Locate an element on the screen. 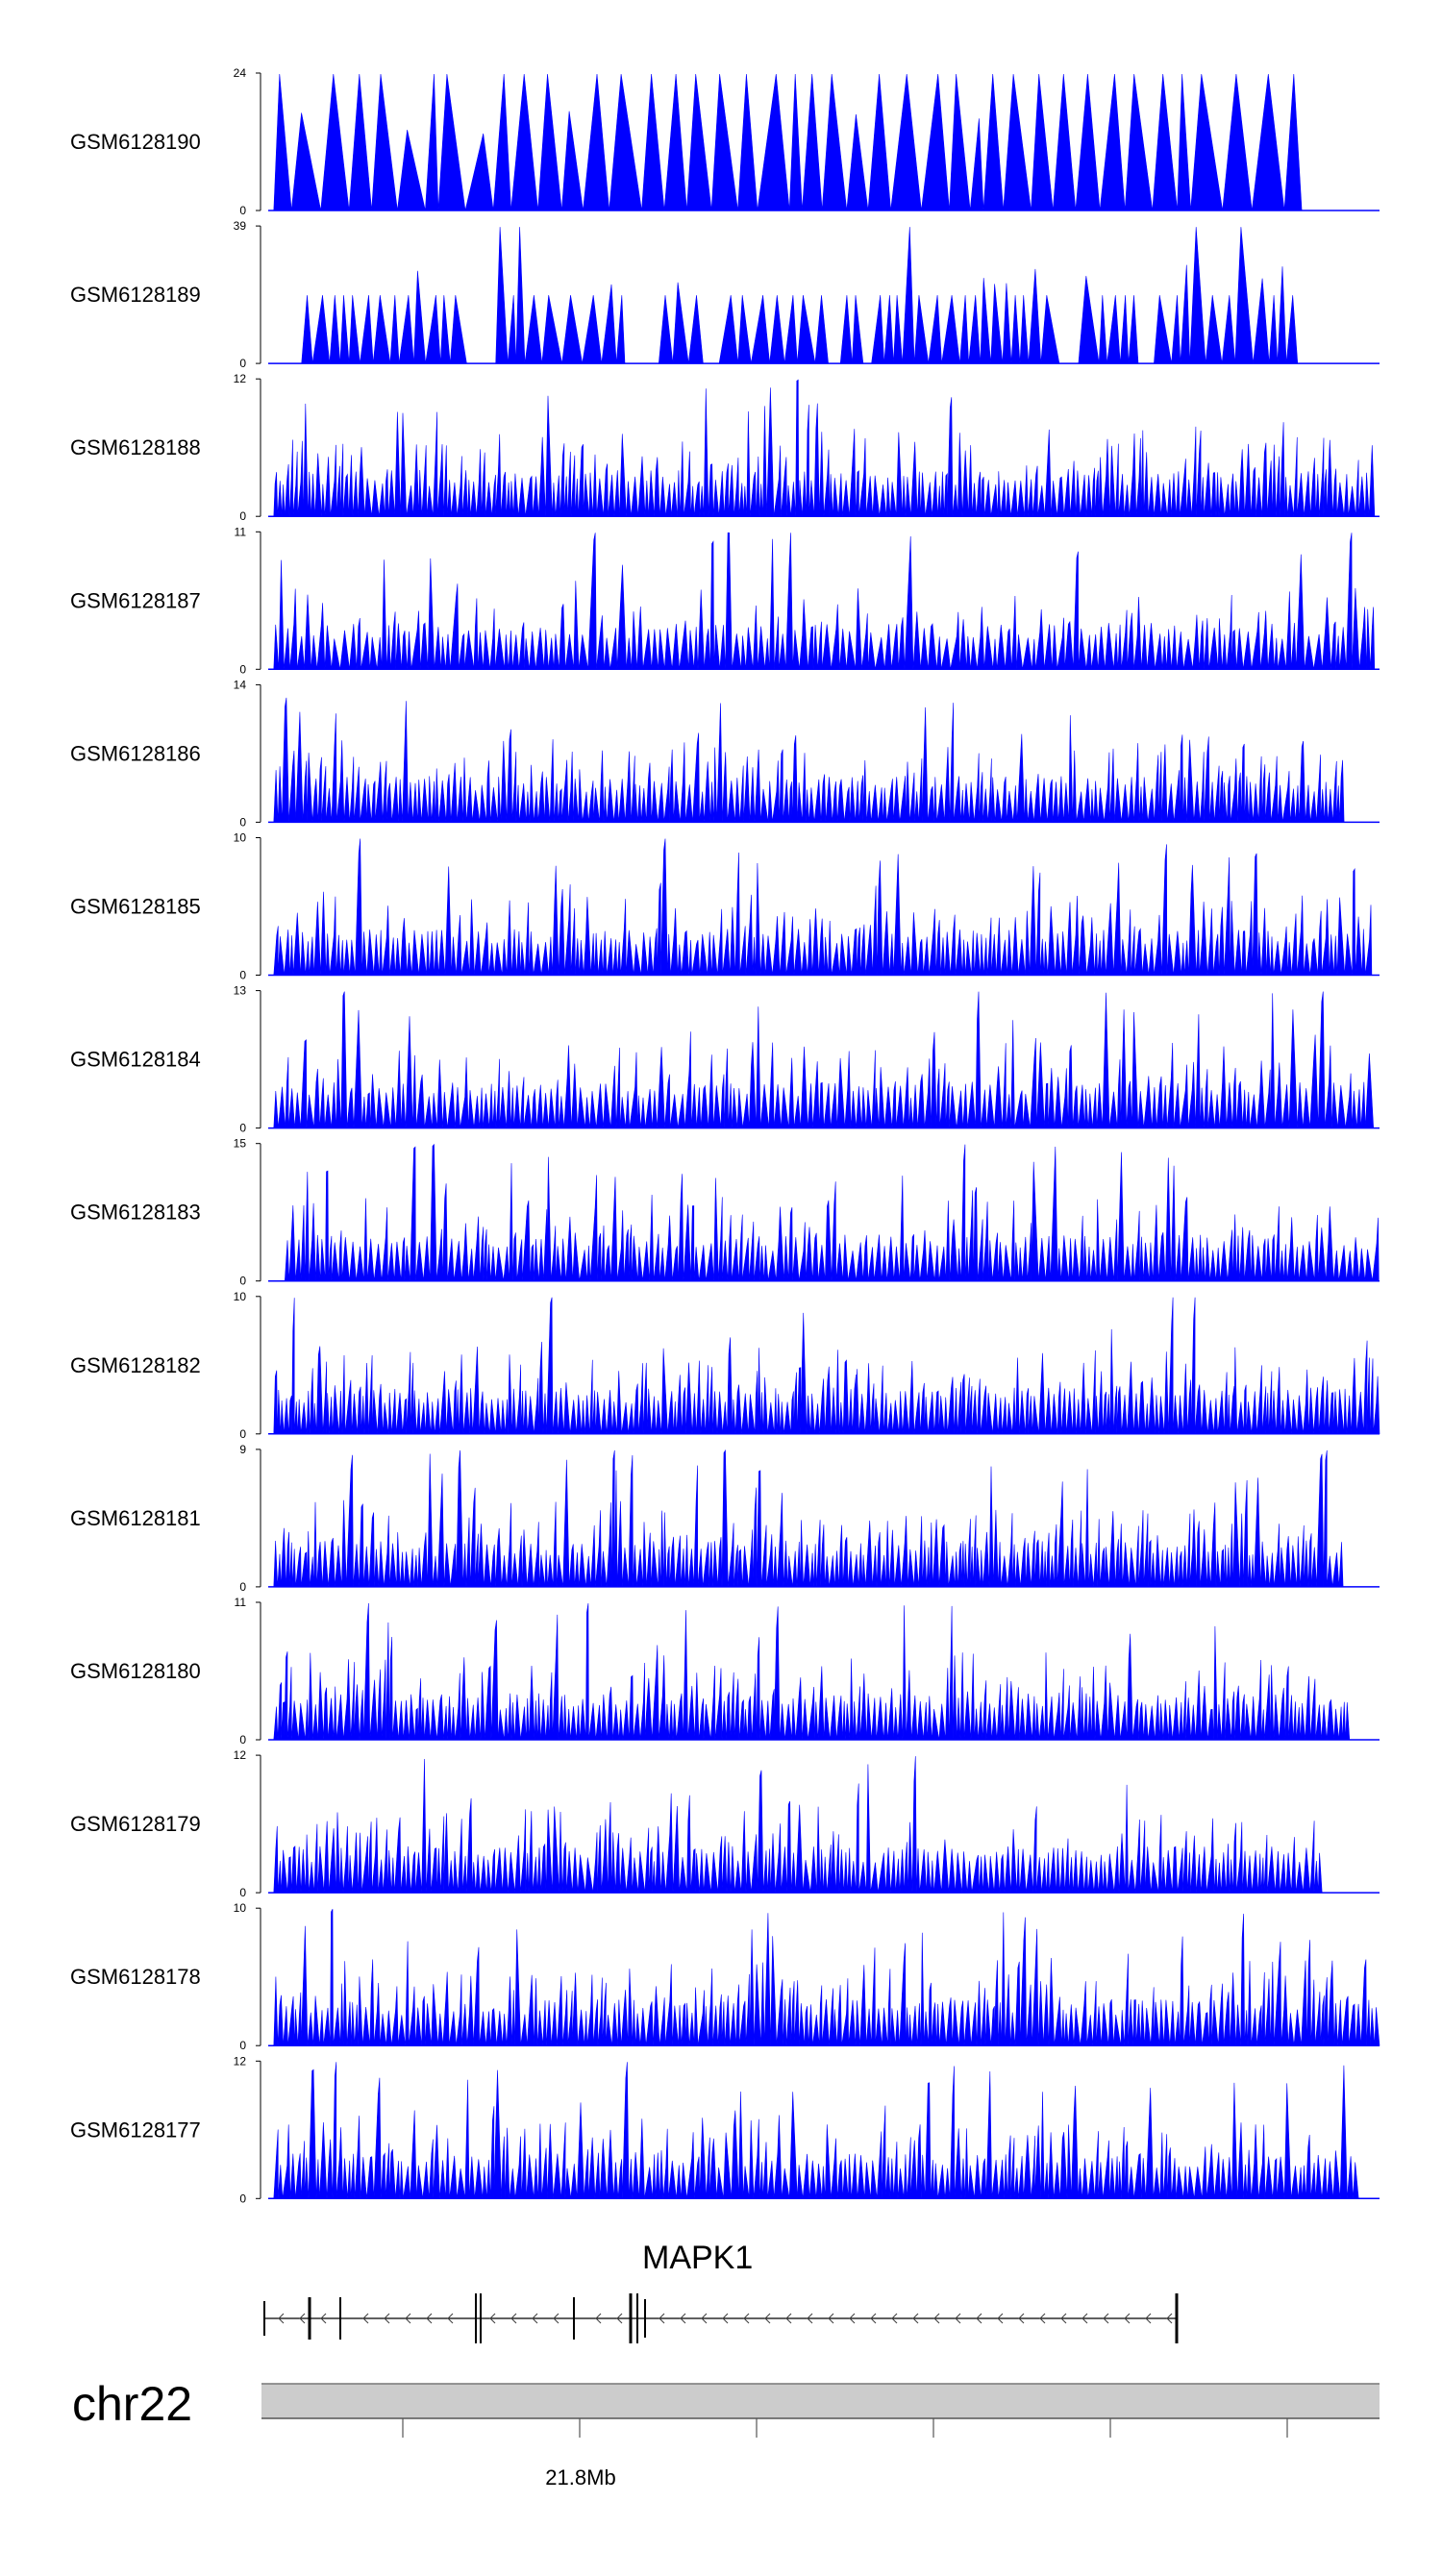 This screenshot has height=2576, width=1442. track-GSM6128187: GSM6128187 11 0 is located at coordinates (725, 601).